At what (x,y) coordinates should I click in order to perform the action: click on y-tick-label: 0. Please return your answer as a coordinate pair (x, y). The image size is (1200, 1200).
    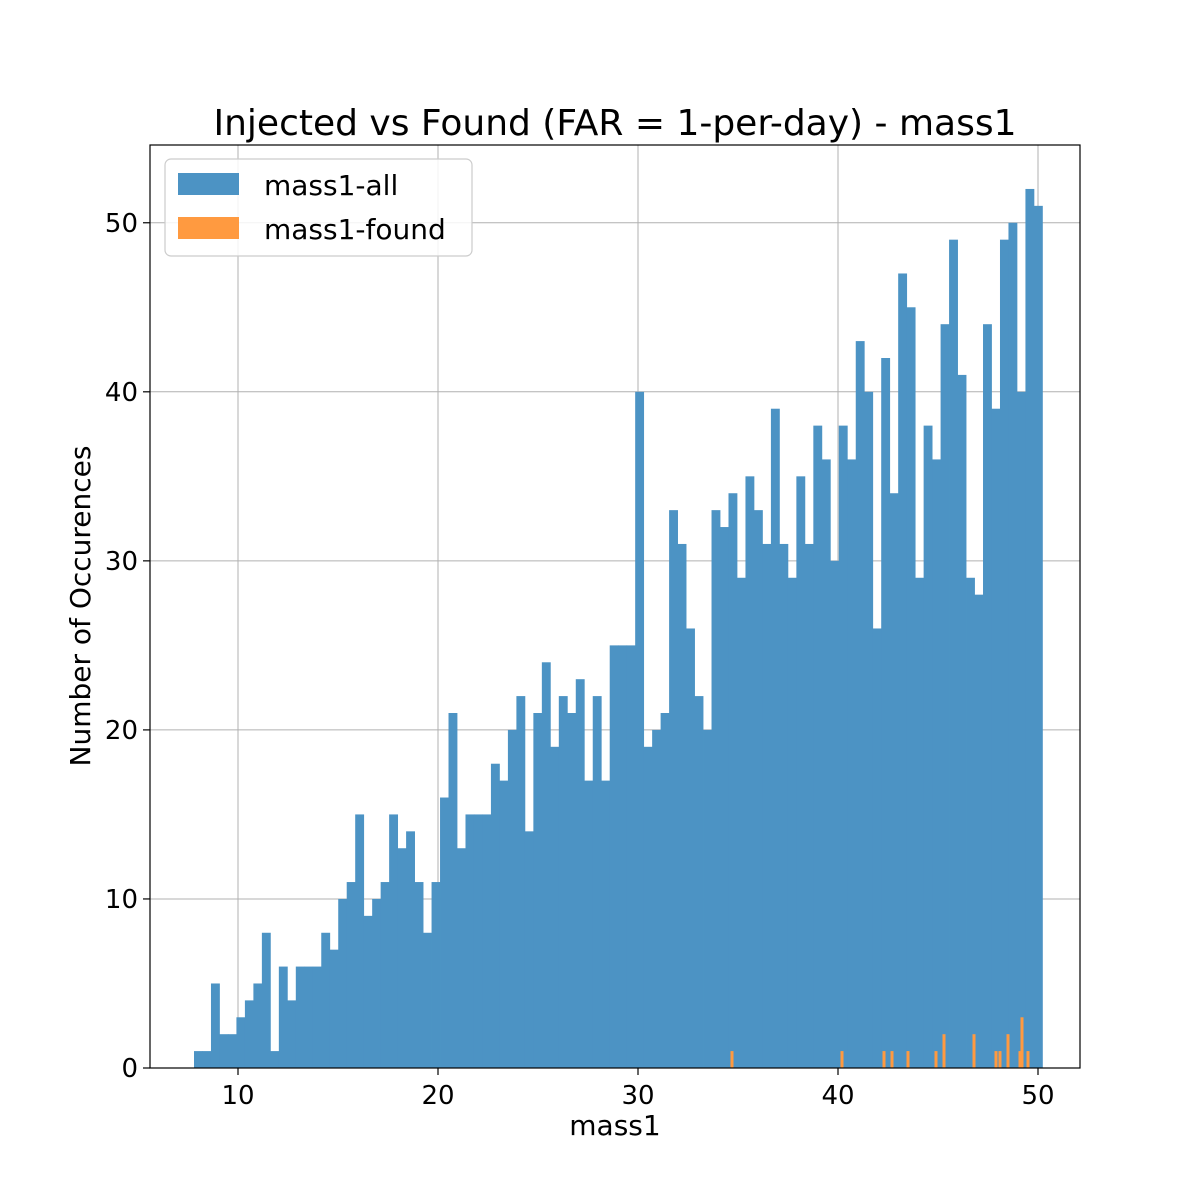
    Looking at the image, I should click on (129, 1069).